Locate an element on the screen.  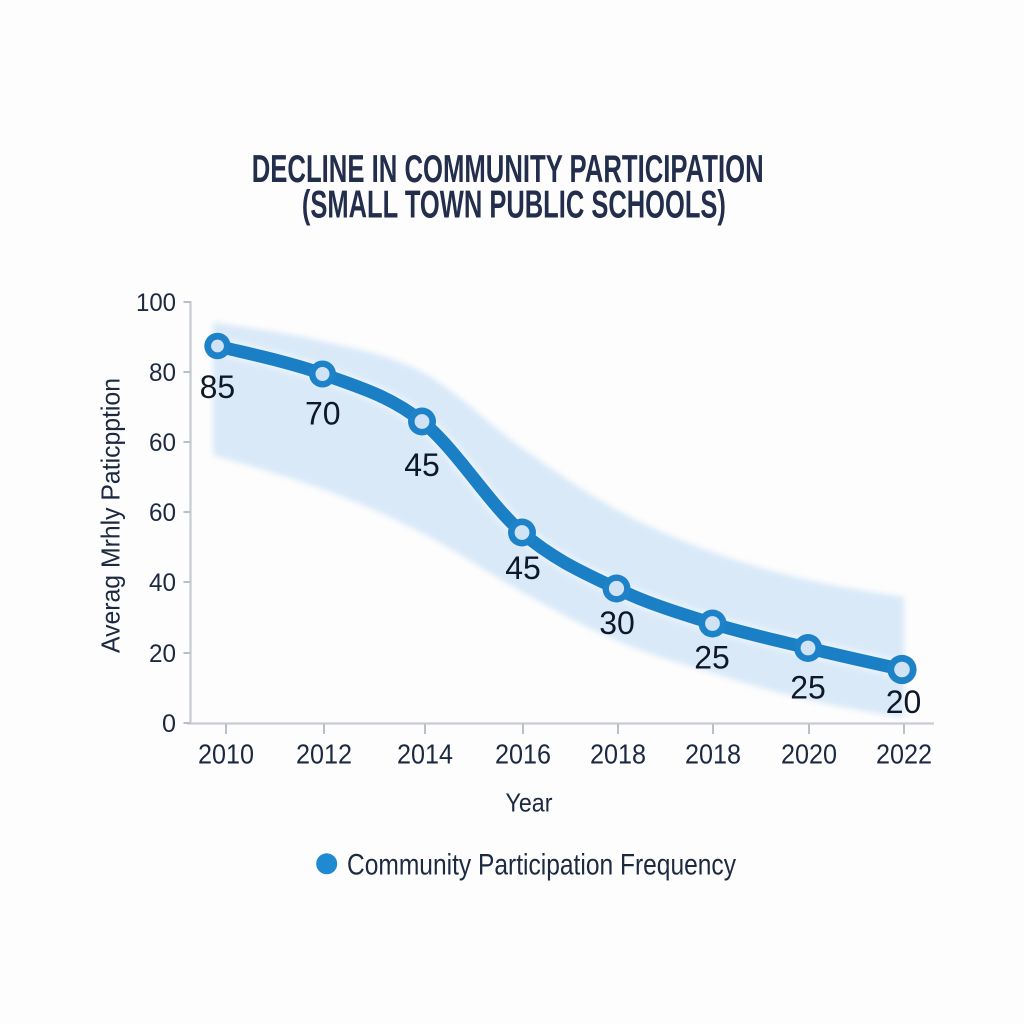
svg-text: 2010 is located at coordinates (226, 754).